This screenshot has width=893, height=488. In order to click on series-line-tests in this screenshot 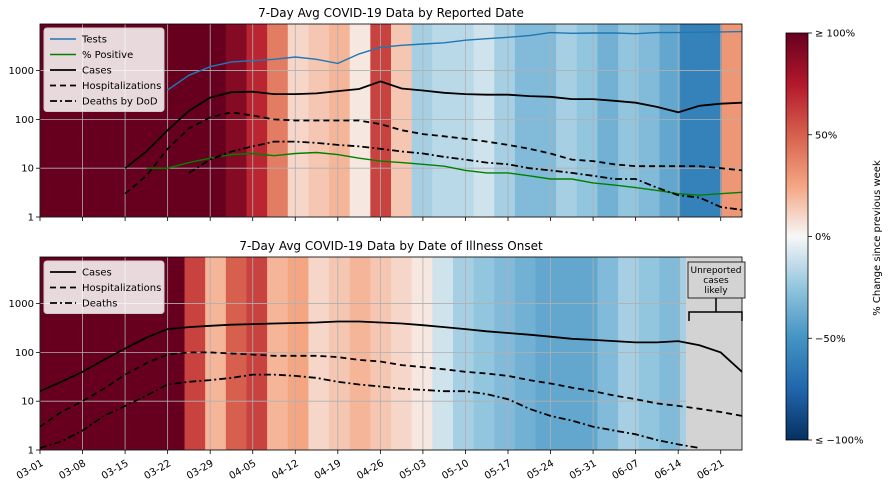, I will do `click(454, 60)`.